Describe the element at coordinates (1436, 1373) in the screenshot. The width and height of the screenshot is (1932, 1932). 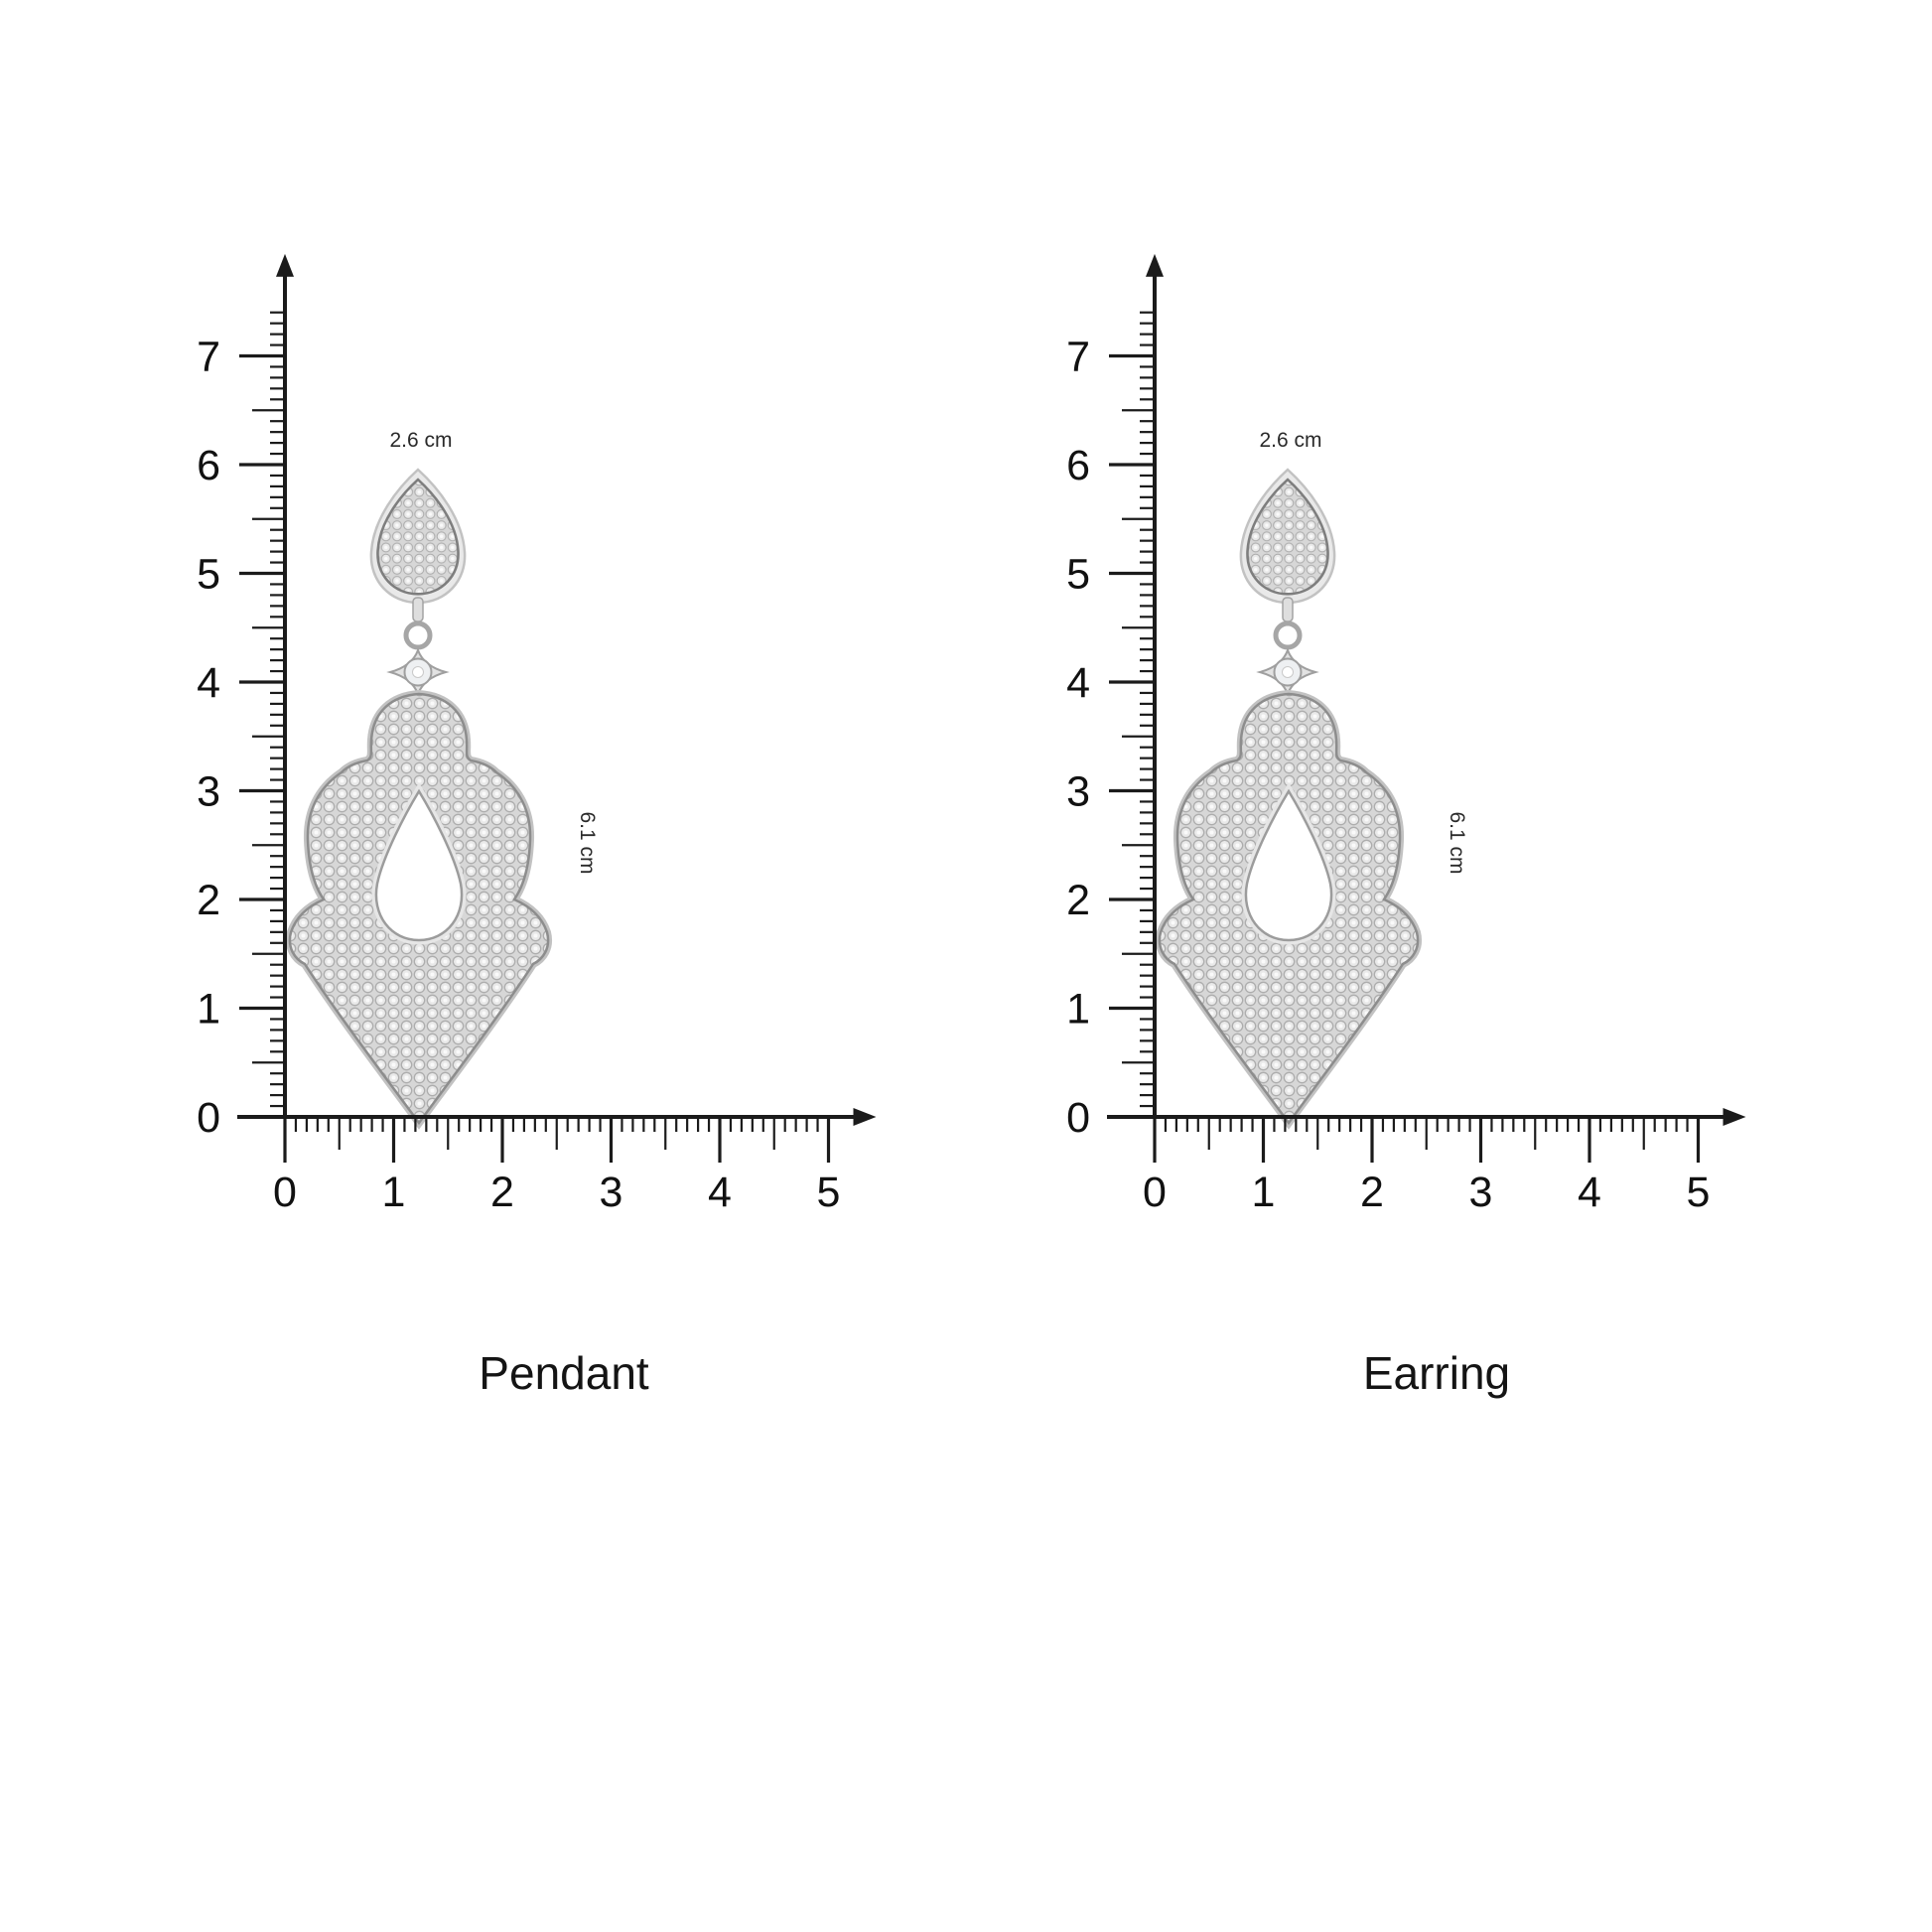
I see `caption-earring: Earring` at that location.